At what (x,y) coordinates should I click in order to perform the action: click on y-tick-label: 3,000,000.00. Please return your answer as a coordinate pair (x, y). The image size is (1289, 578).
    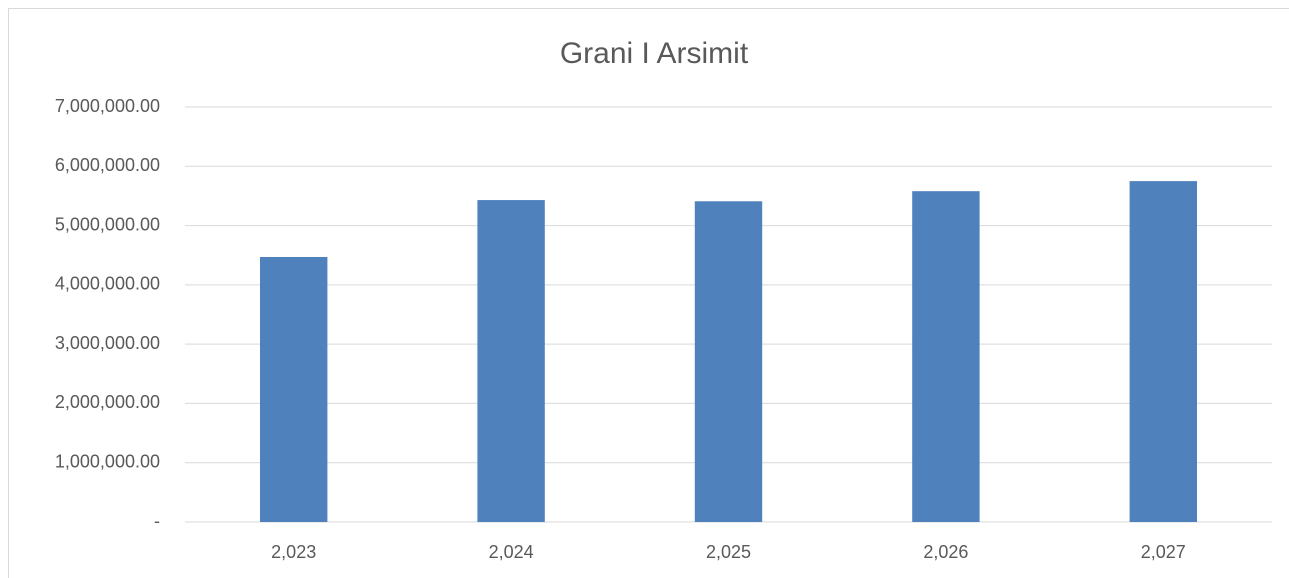
    Looking at the image, I should click on (107, 343).